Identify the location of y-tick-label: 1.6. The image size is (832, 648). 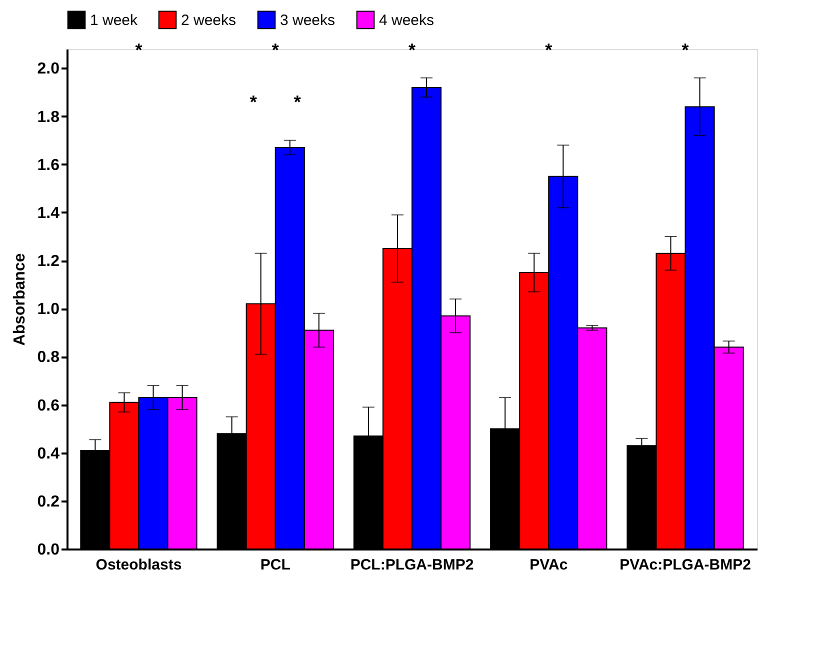
(48, 165).